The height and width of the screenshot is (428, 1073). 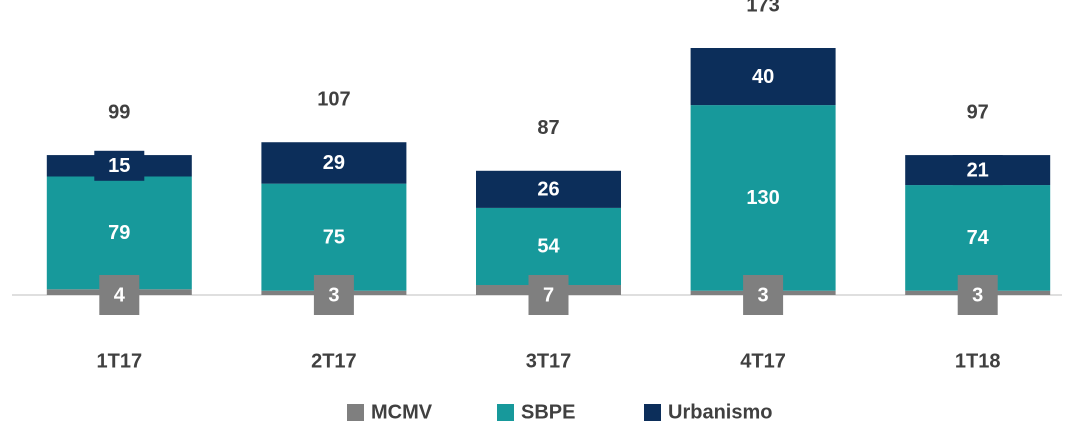 What do you see at coordinates (720, 412) in the screenshot?
I see `legend-label: Urbanismo` at bounding box center [720, 412].